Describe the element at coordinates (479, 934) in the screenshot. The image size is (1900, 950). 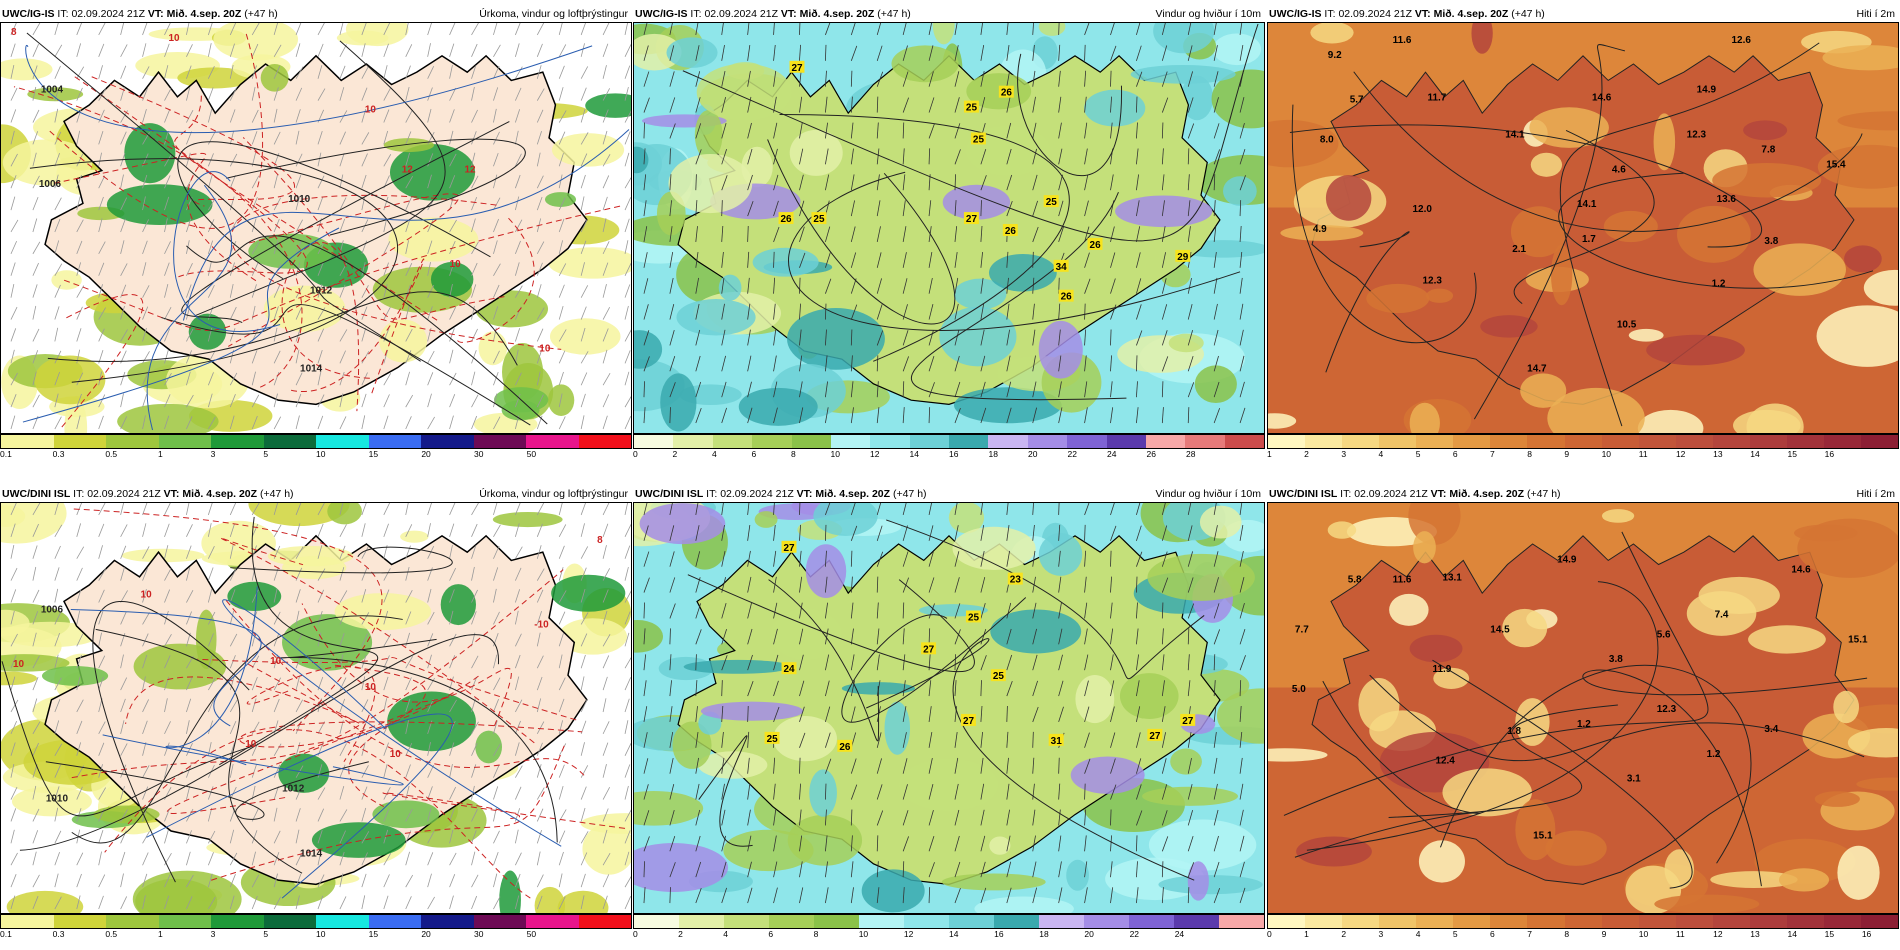
I see `colorbar-tick-label: 30` at that location.